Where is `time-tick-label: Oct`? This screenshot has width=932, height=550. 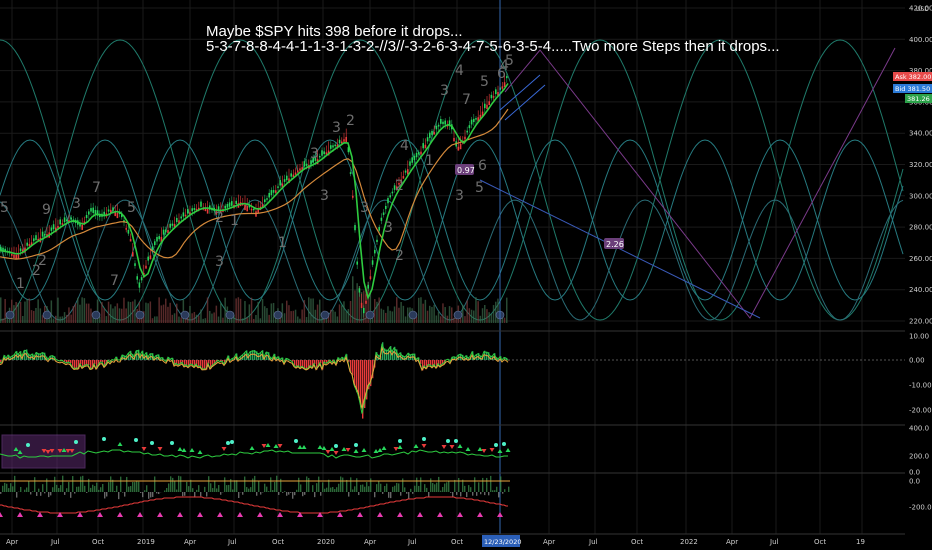
time-tick-label: Oct is located at coordinates (278, 542).